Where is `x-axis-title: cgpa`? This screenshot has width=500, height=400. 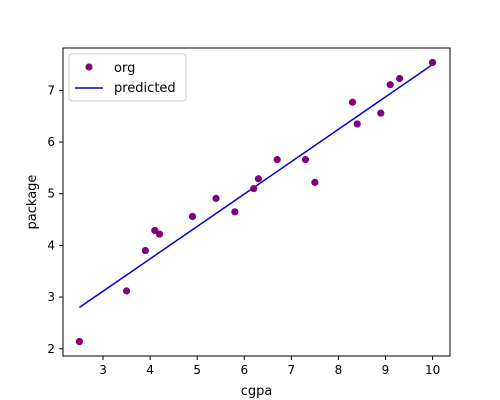
x-axis-title: cgpa is located at coordinates (257, 391).